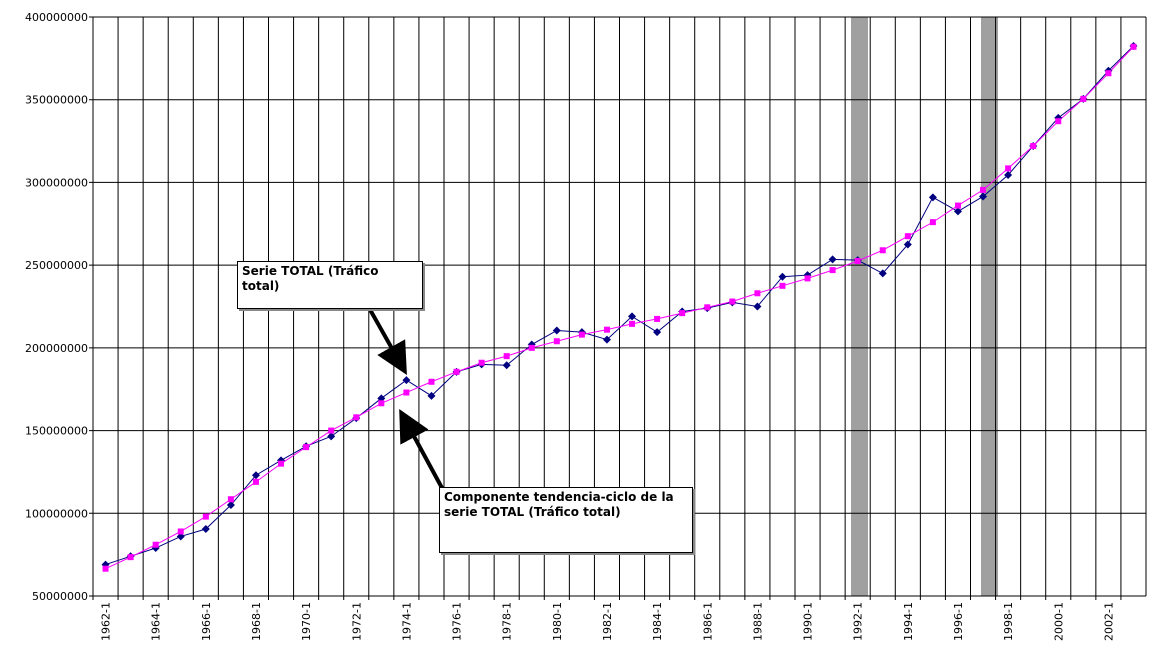 The height and width of the screenshot is (664, 1149). What do you see at coordinates (56, 17) in the screenshot?
I see `y-tick-label: 400000000` at bounding box center [56, 17].